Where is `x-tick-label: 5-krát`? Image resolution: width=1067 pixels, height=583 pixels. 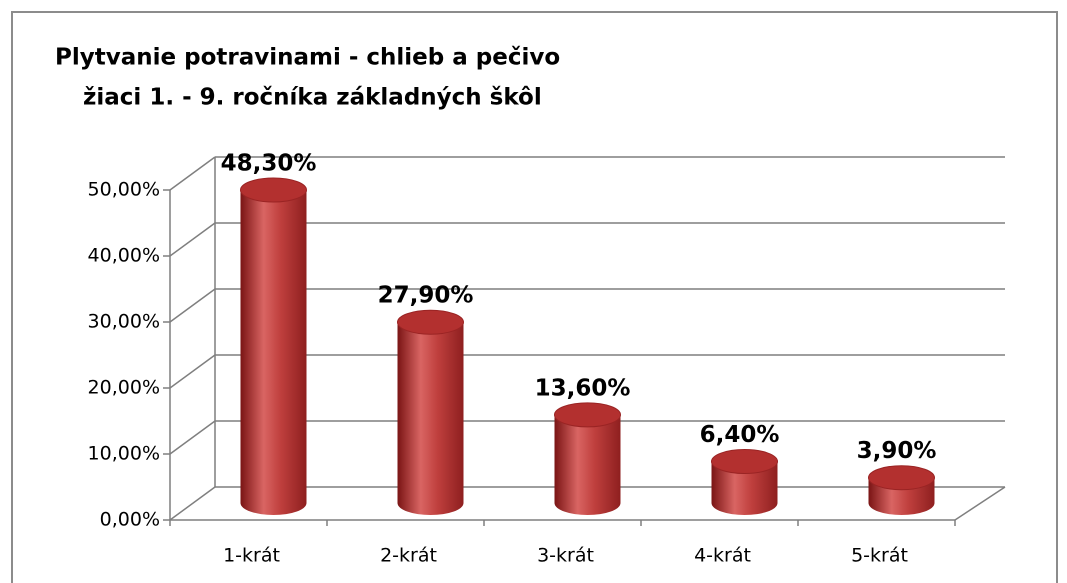 x-tick-label: 5-krát is located at coordinates (879, 556).